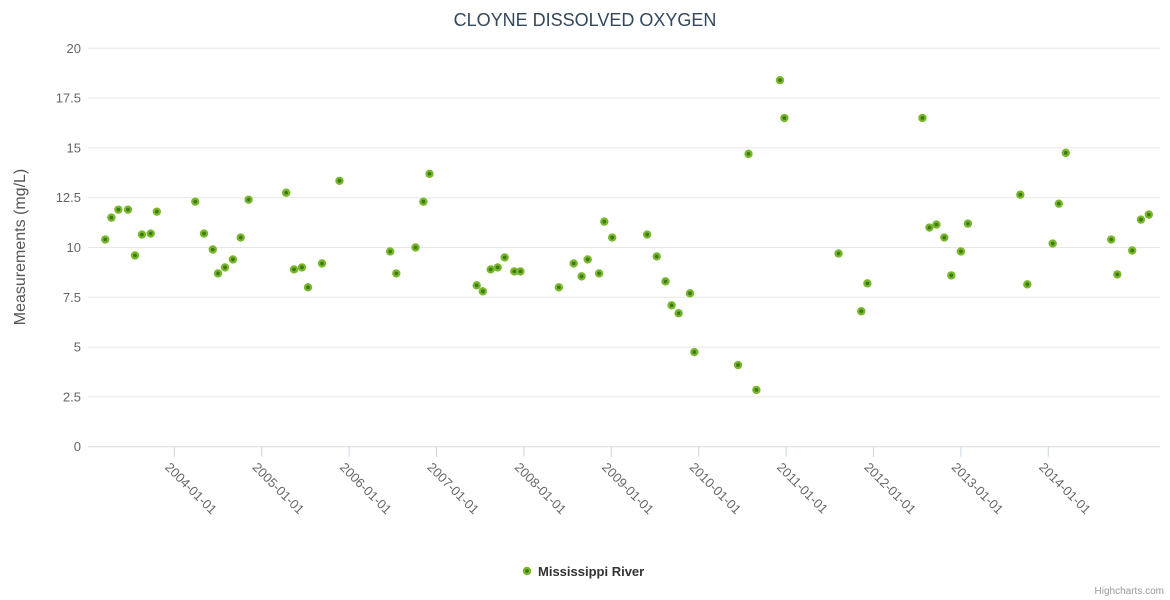 This screenshot has width=1170, height=600. I want to click on y-axis-tick-label: 7.5, so click(72, 297).